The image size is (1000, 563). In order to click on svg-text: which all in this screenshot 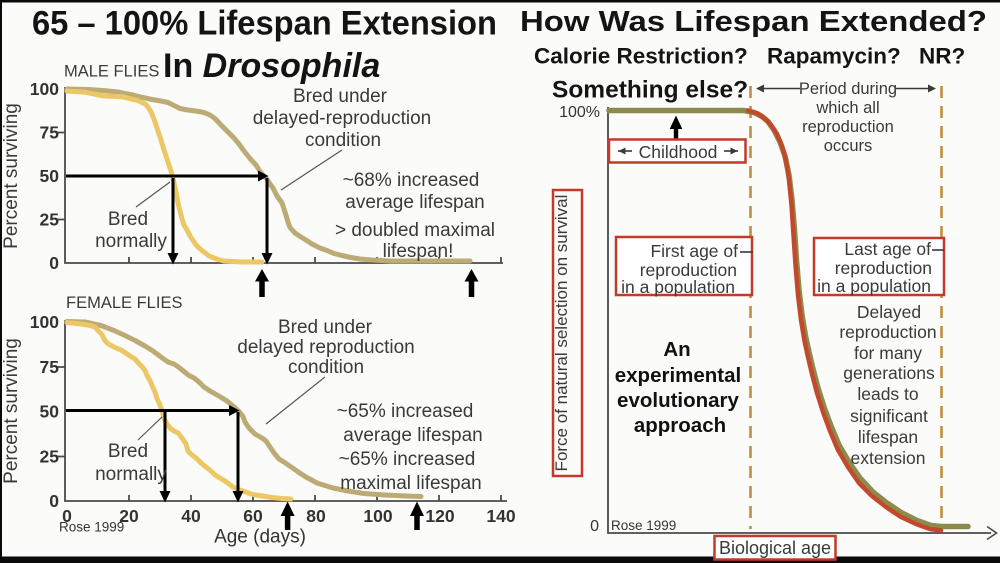, I will do `click(847, 108)`.